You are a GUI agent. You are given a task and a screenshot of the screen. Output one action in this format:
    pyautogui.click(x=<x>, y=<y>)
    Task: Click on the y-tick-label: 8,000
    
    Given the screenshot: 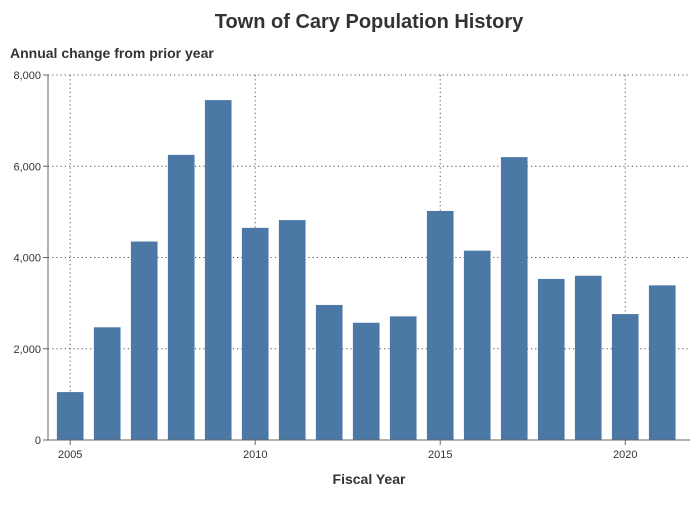 What is the action you would take?
    pyautogui.click(x=27, y=76)
    